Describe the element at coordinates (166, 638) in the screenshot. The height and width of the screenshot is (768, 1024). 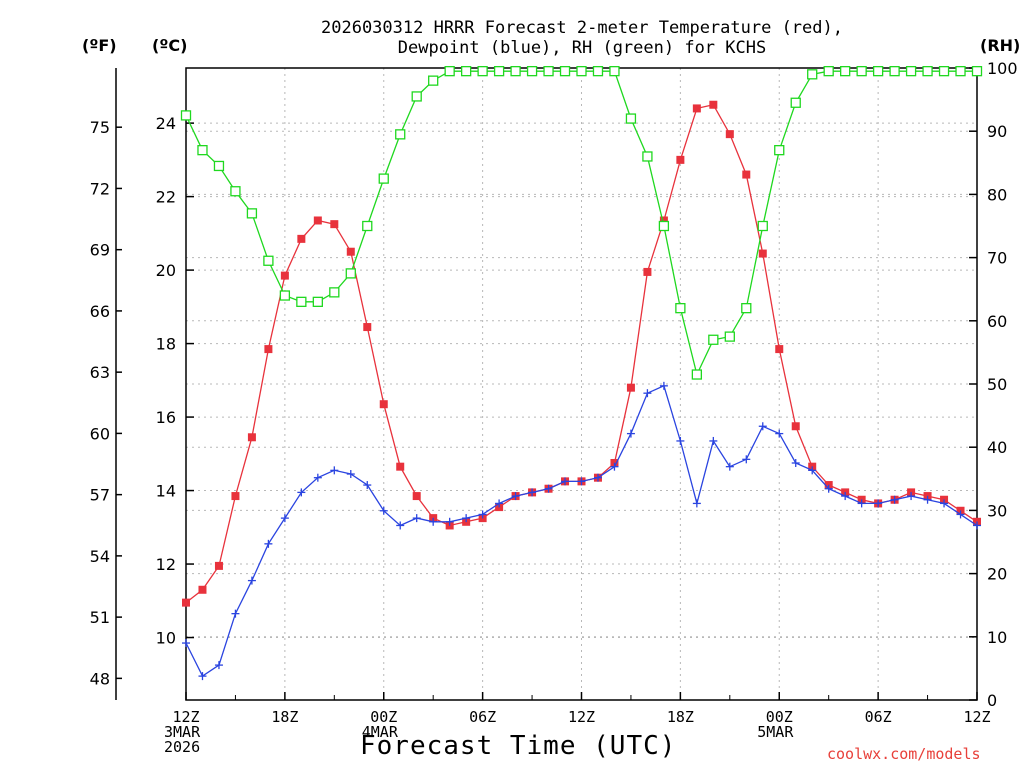
I see `celsius-tick-label: 10` at that location.